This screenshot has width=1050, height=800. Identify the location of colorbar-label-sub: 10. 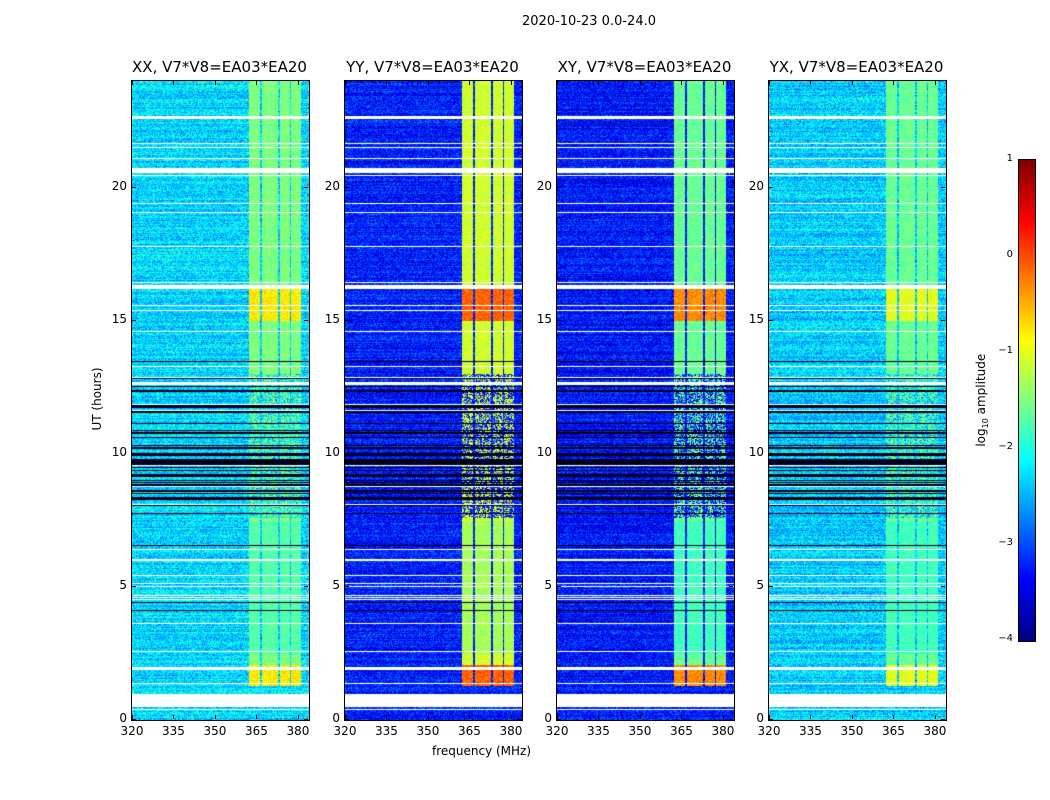
(986, 423).